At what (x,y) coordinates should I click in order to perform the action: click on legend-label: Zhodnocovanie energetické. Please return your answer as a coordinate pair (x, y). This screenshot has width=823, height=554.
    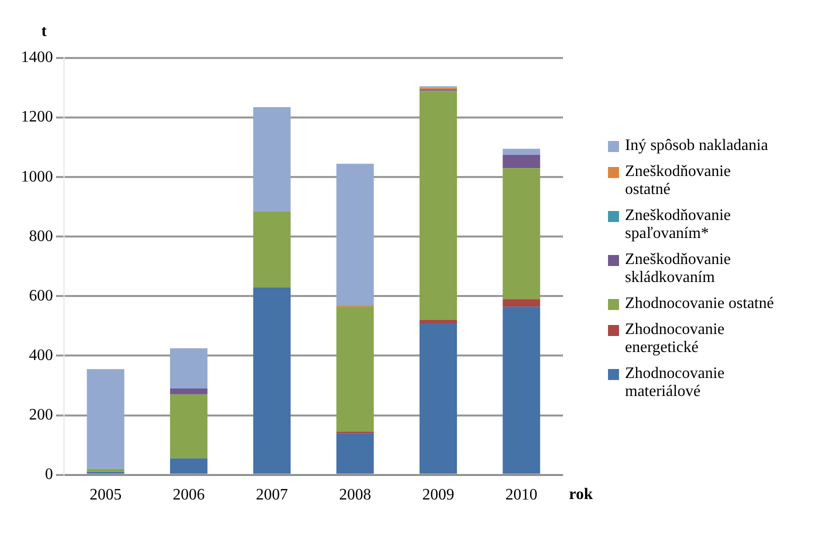
    Looking at the image, I should click on (675, 339).